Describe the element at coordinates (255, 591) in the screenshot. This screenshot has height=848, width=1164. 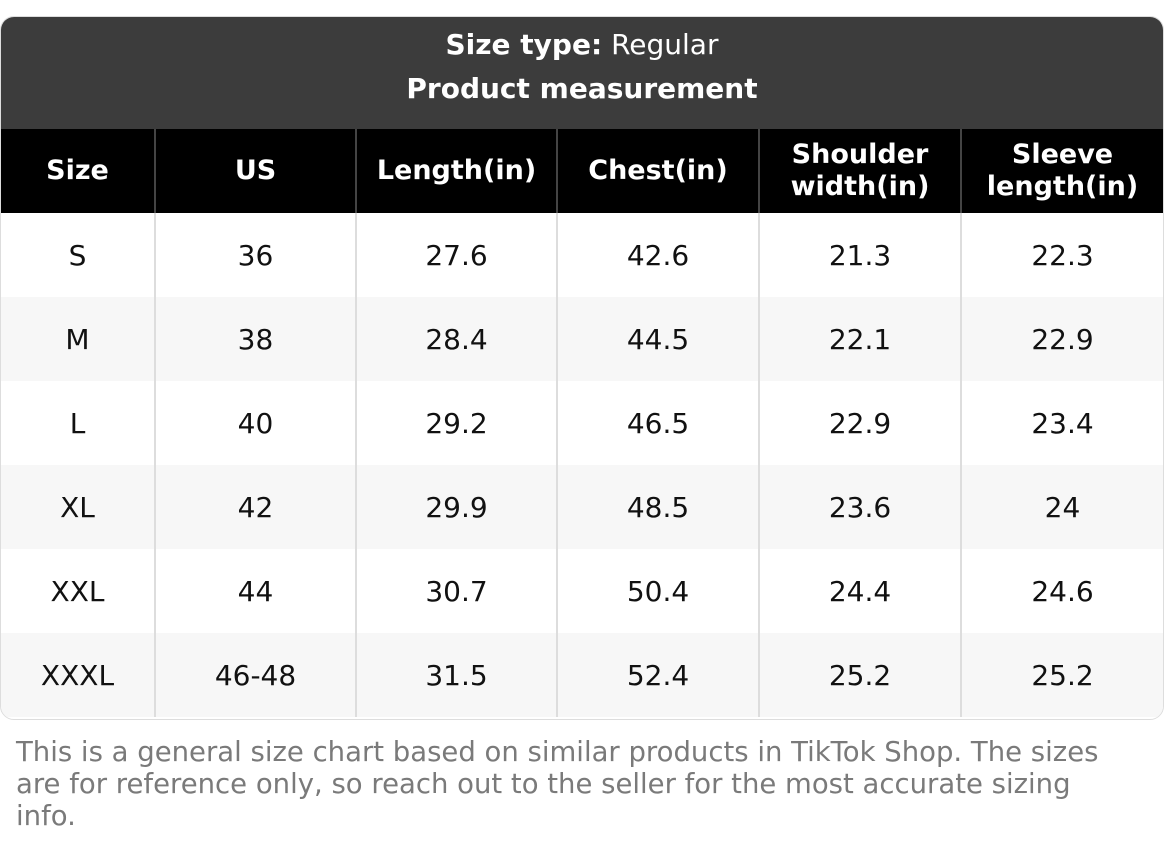
I see `table-cell: 44` at that location.